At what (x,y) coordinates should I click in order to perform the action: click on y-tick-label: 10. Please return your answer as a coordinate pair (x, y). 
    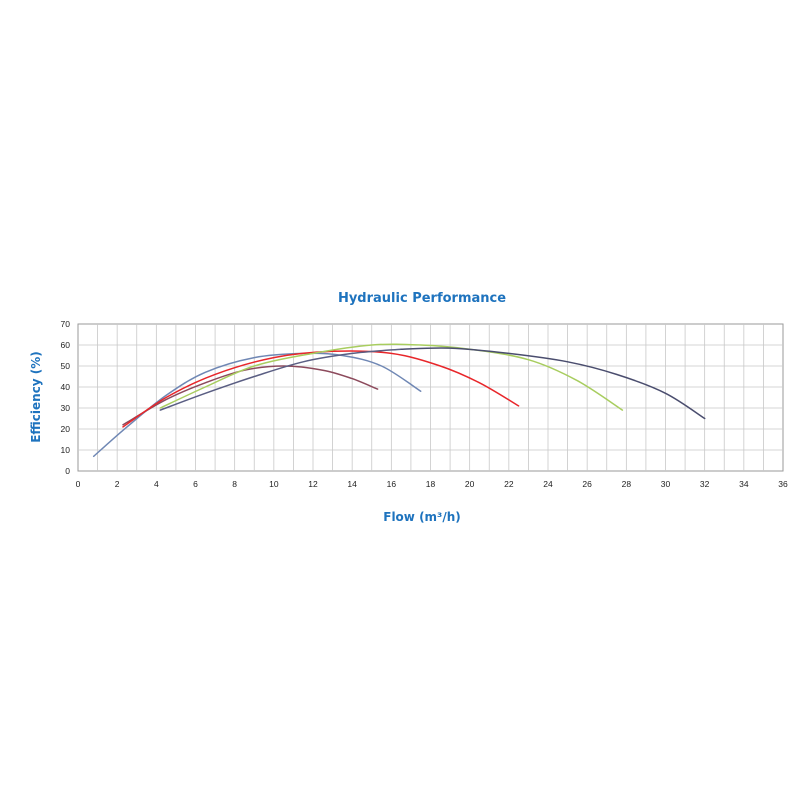
    Looking at the image, I should click on (66, 450).